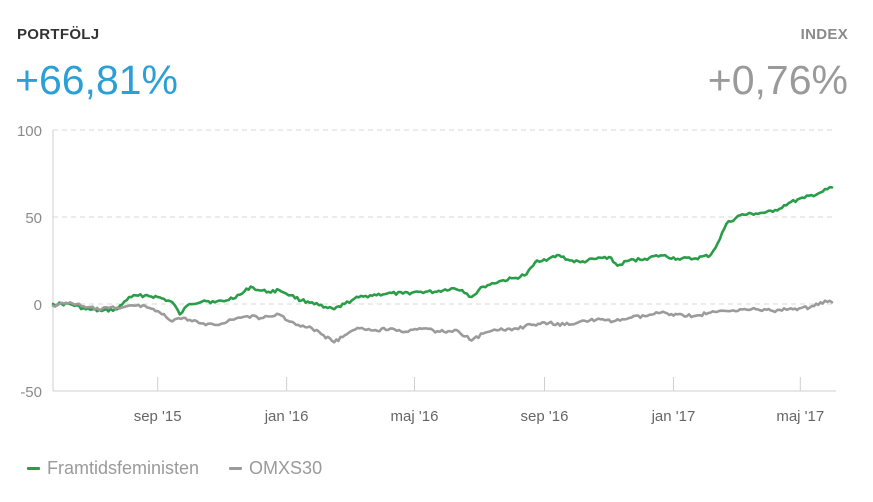 The height and width of the screenshot is (502, 873). Describe the element at coordinates (158, 416) in the screenshot. I see `x-tick-label: sep '15` at that location.